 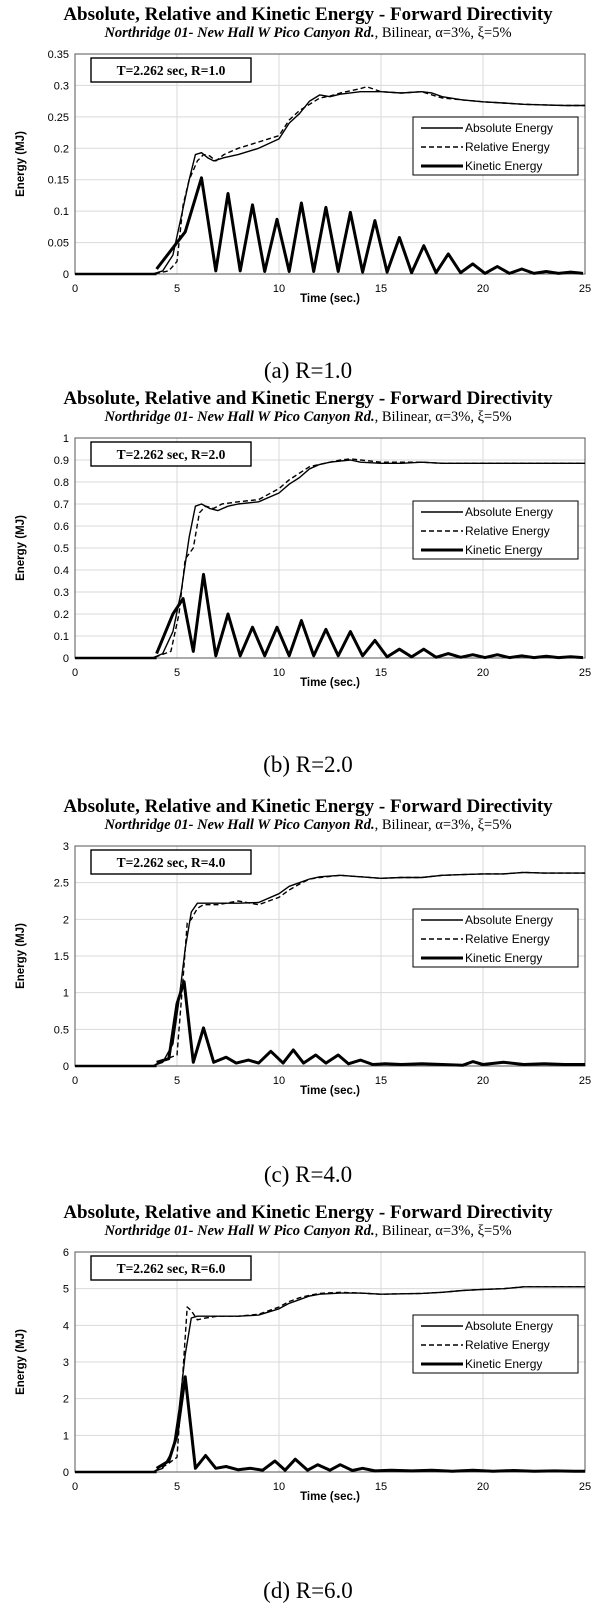 I want to click on annotation-text: T=2.262 sec, R=4.0, so click(x=171, y=862).